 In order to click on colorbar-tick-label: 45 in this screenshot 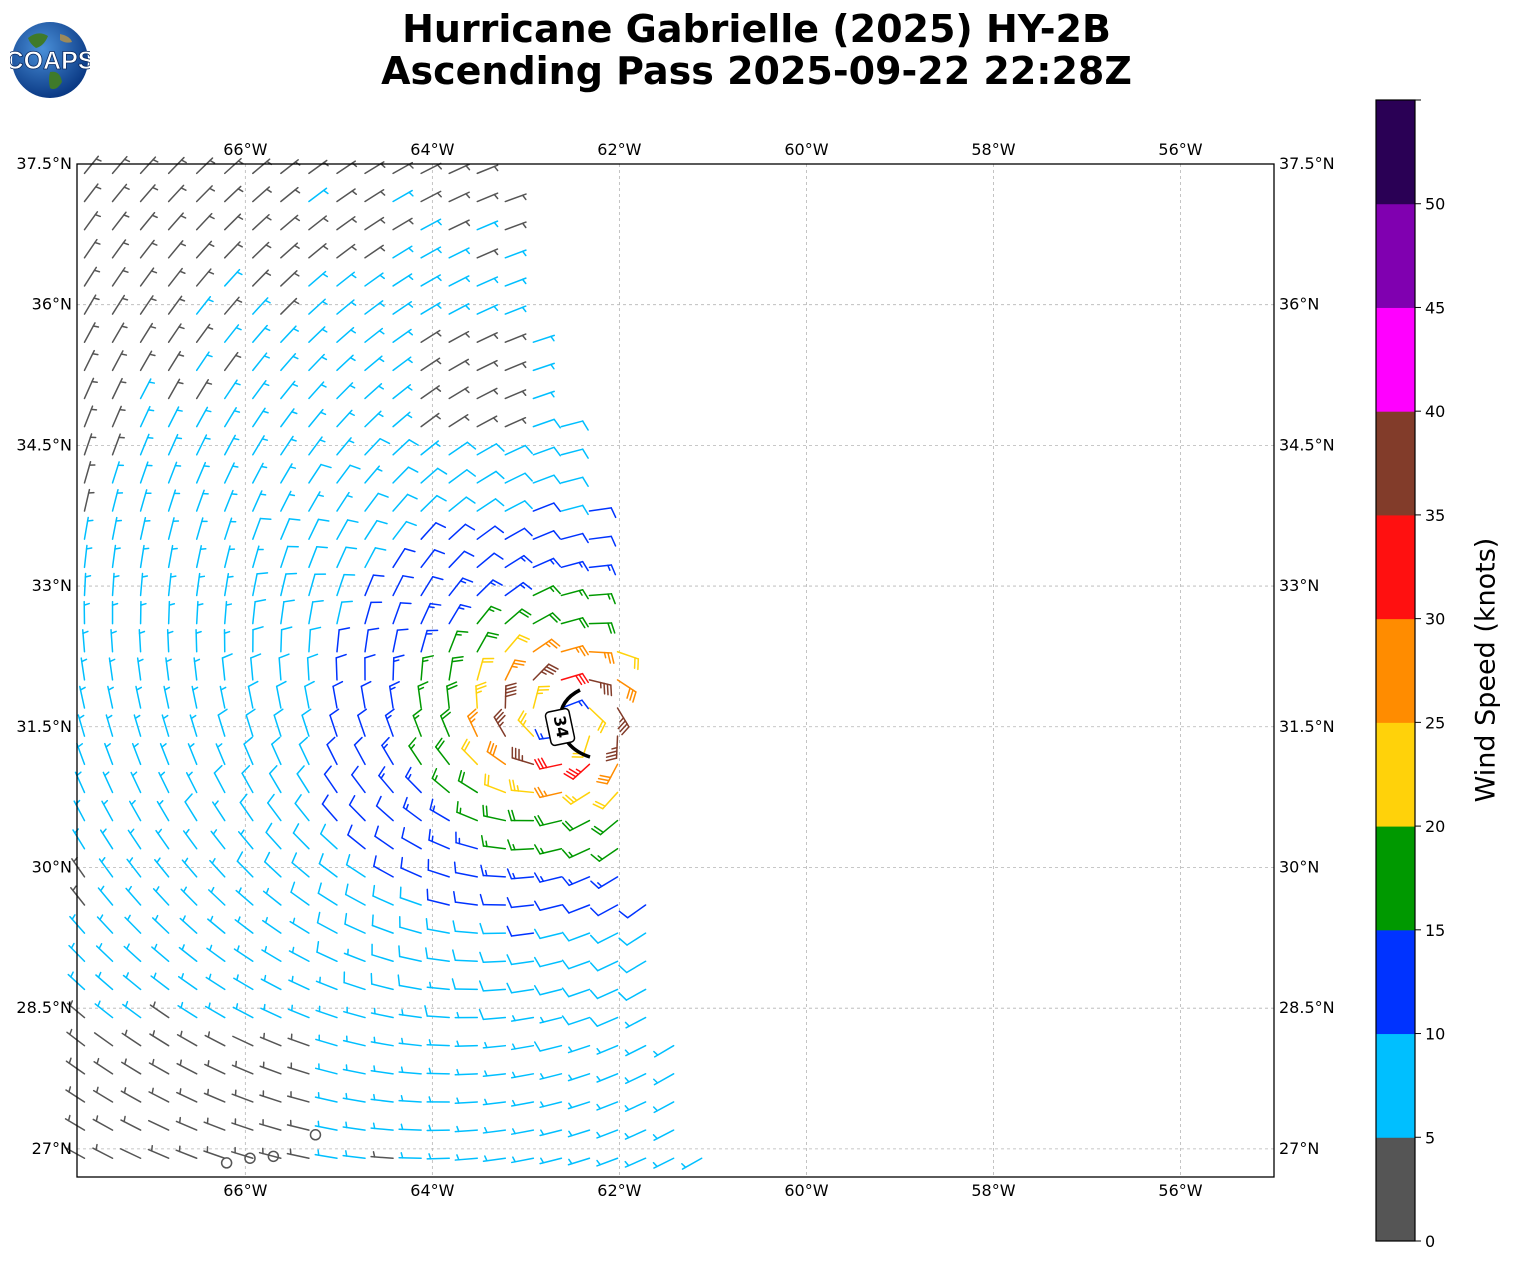, I will do `click(1435, 307)`.